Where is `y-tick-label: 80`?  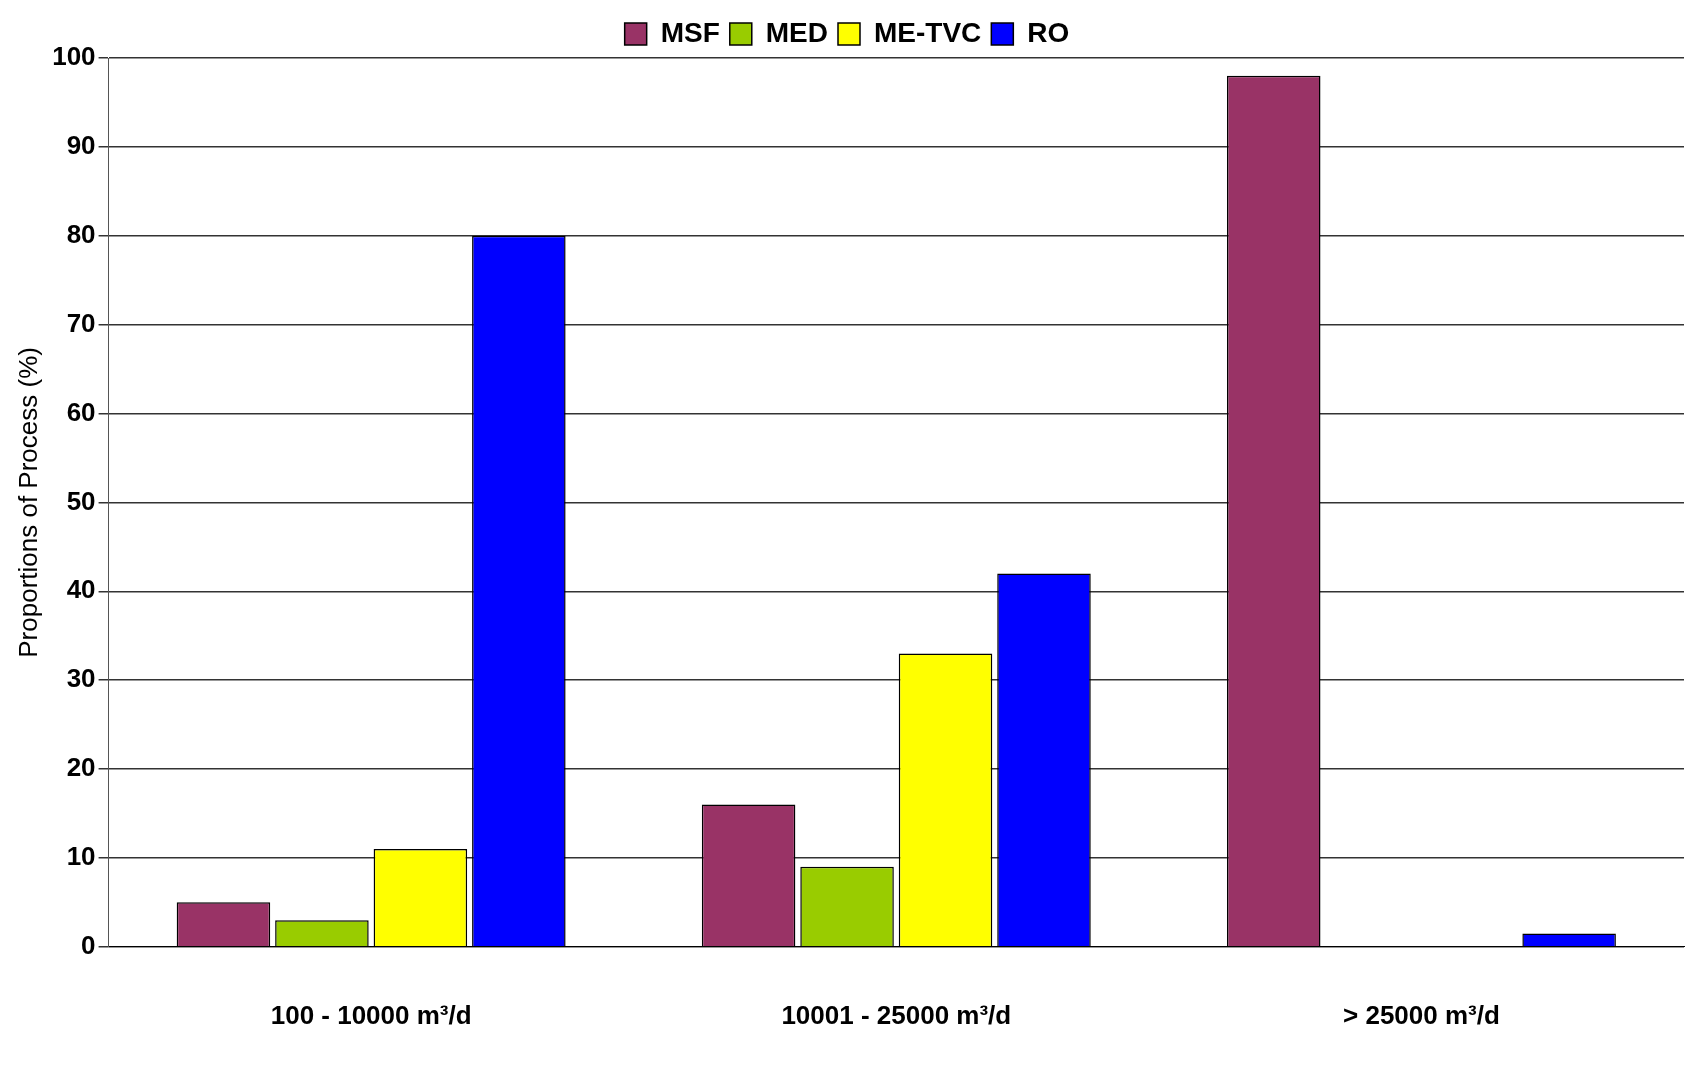
y-tick-label: 80 is located at coordinates (81, 233).